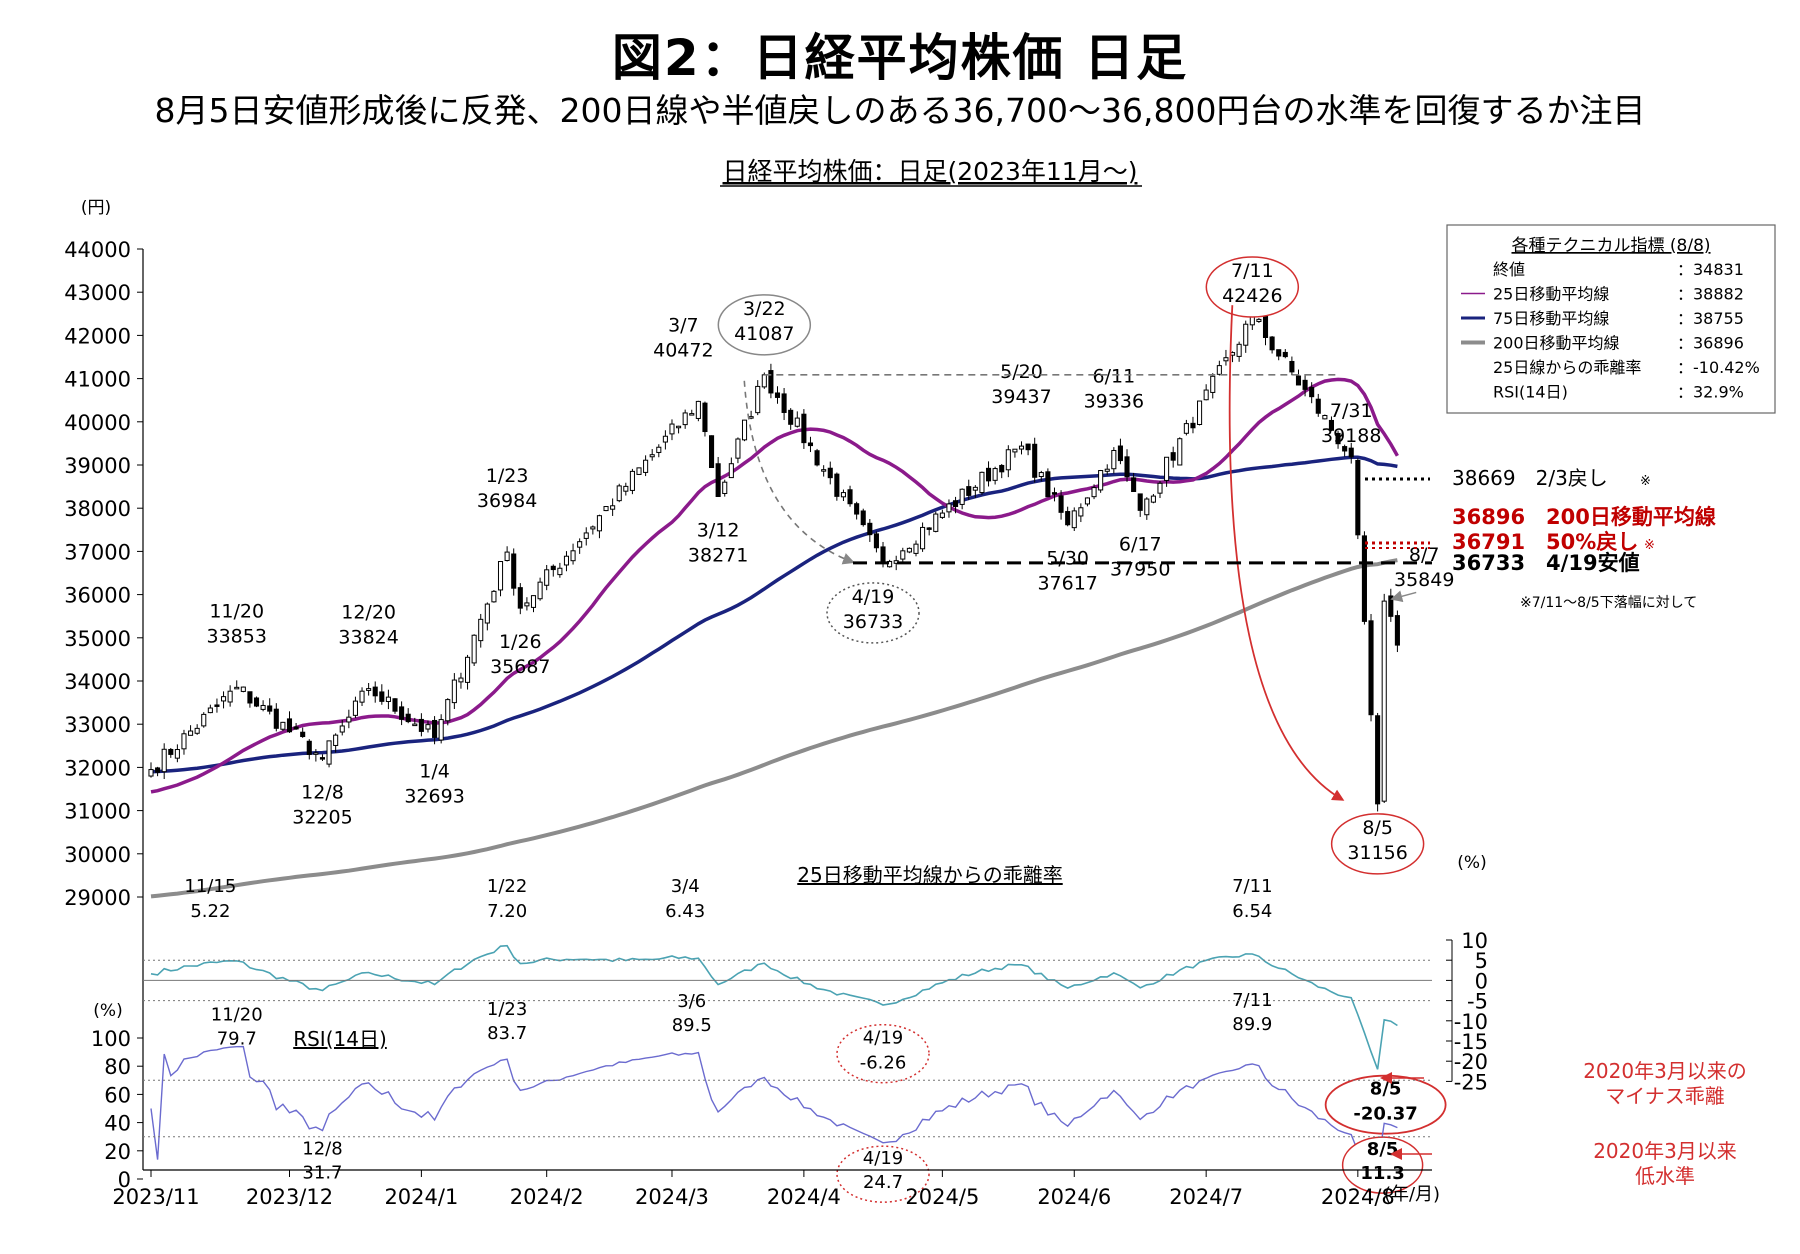  I want to click on rsi-tick-label: 60, so click(117, 1095).